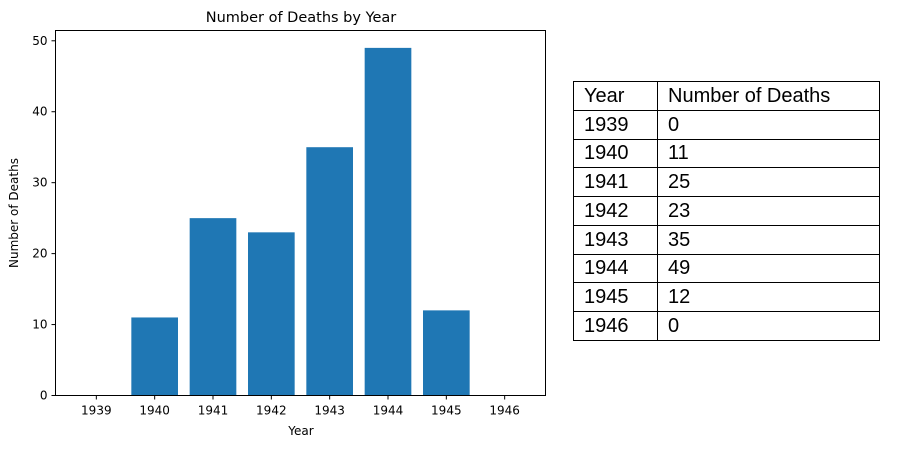 The width and height of the screenshot is (900, 451). Describe the element at coordinates (615, 239) in the screenshot. I see `year-cell: 1943` at that location.